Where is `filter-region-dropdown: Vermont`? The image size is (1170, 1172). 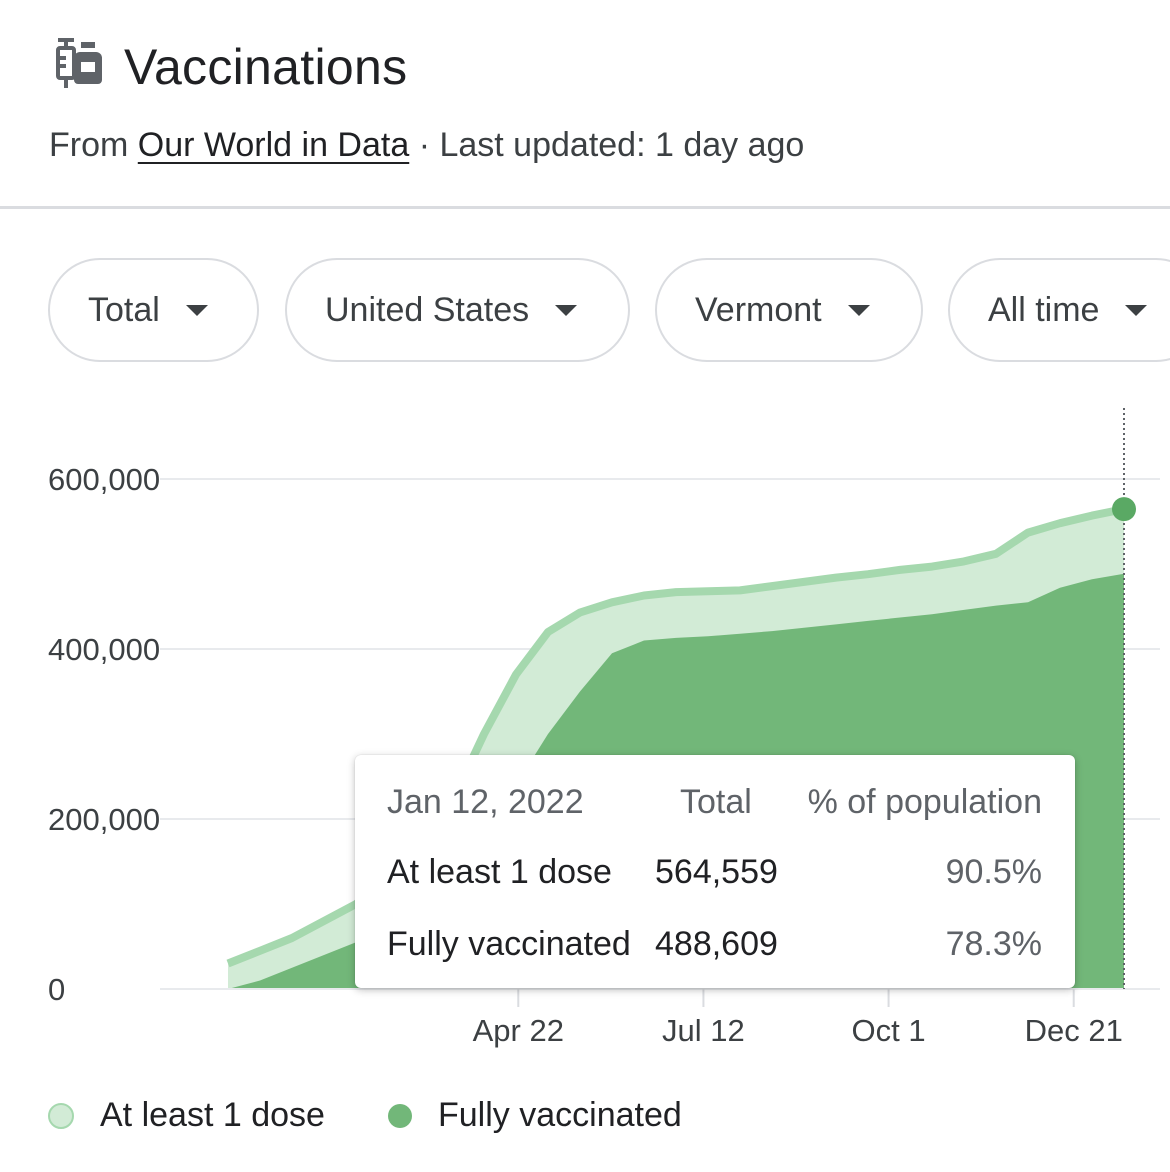 filter-region-dropdown: Vermont is located at coordinates (789, 310).